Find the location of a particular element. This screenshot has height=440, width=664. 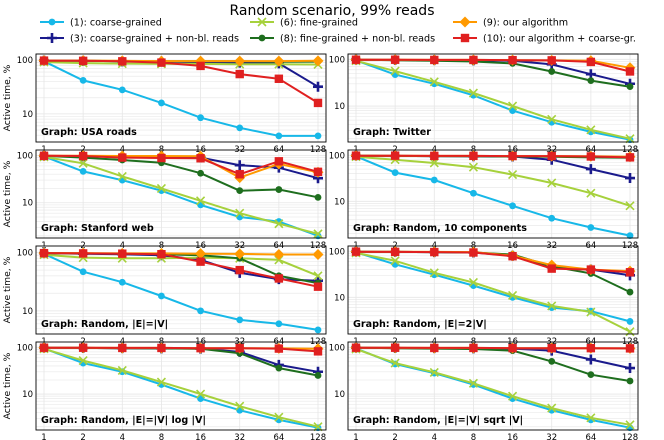

graph-label: Graph: Random, |E|=|V| is located at coordinates (104, 324).